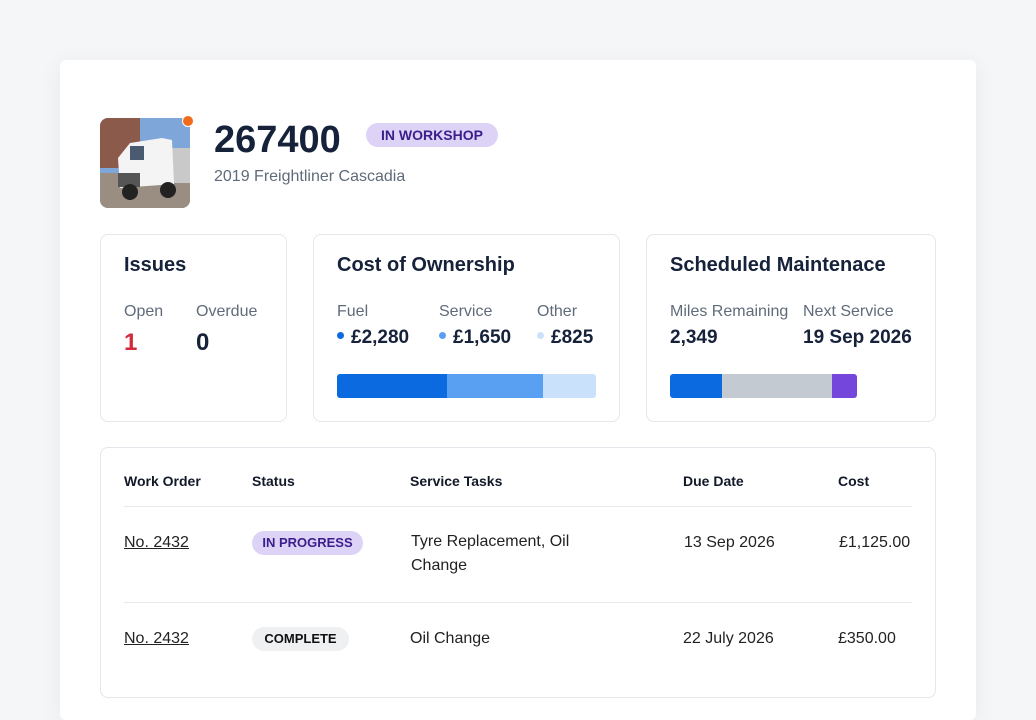  Describe the element at coordinates (694, 337) in the screenshot. I see `maint-value: 2,349` at that location.